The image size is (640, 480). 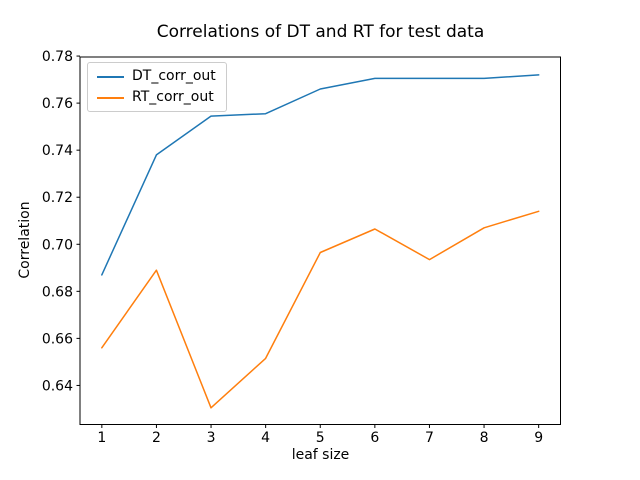 What do you see at coordinates (211, 438) in the screenshot?
I see `x-tick-label: 3` at bounding box center [211, 438].